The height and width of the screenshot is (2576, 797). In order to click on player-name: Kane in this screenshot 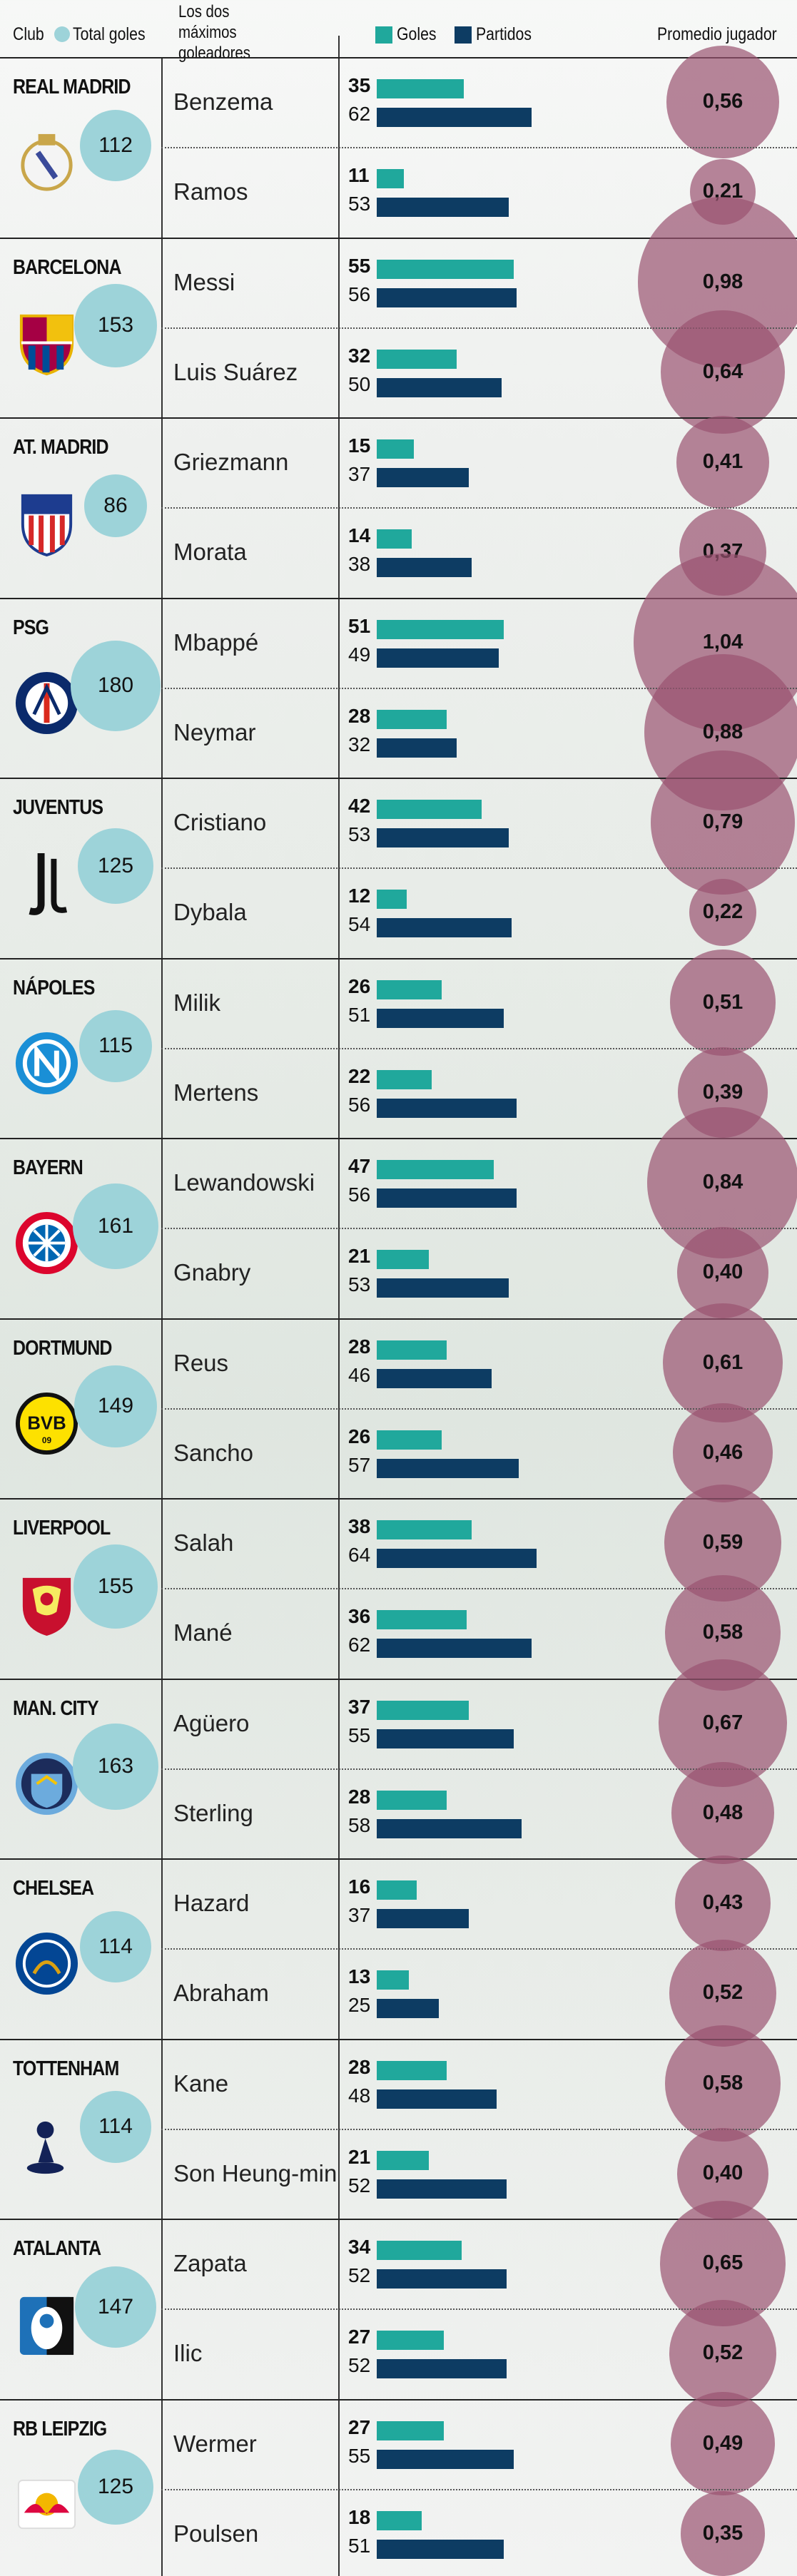, I will do `click(201, 2083)`.